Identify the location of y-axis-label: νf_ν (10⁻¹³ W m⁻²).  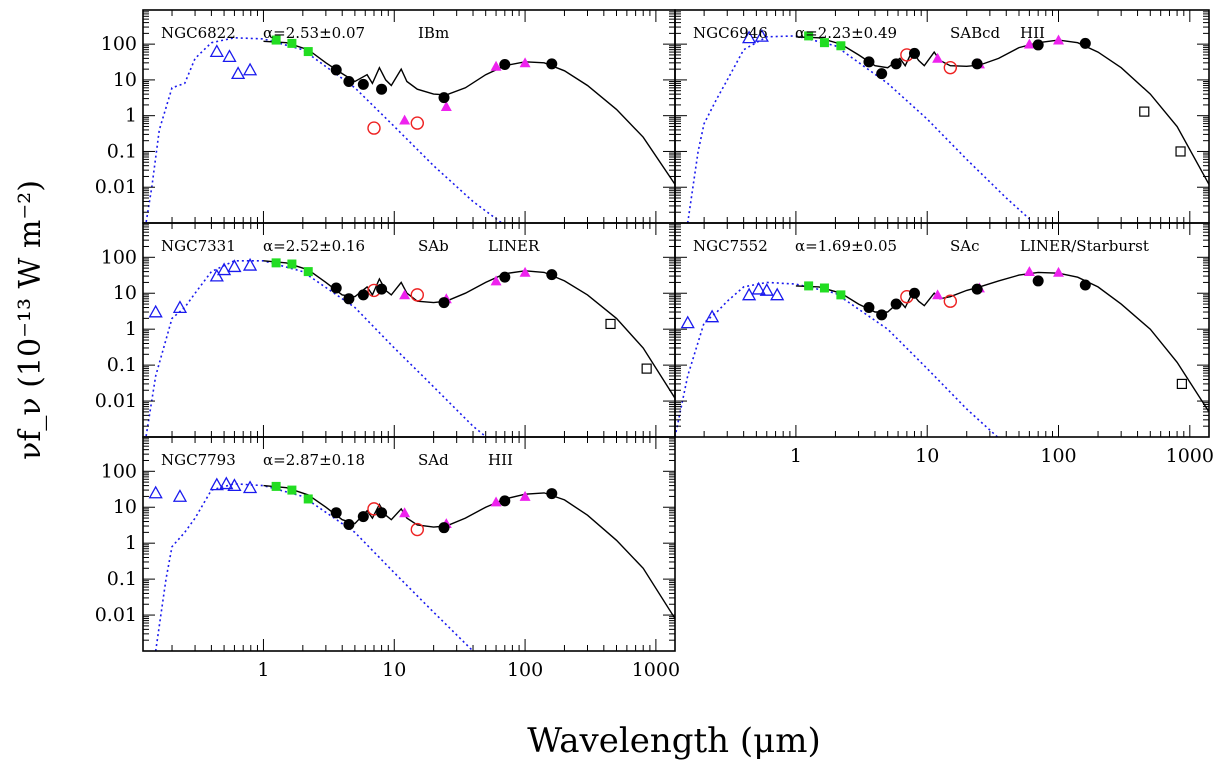
(30, 320).